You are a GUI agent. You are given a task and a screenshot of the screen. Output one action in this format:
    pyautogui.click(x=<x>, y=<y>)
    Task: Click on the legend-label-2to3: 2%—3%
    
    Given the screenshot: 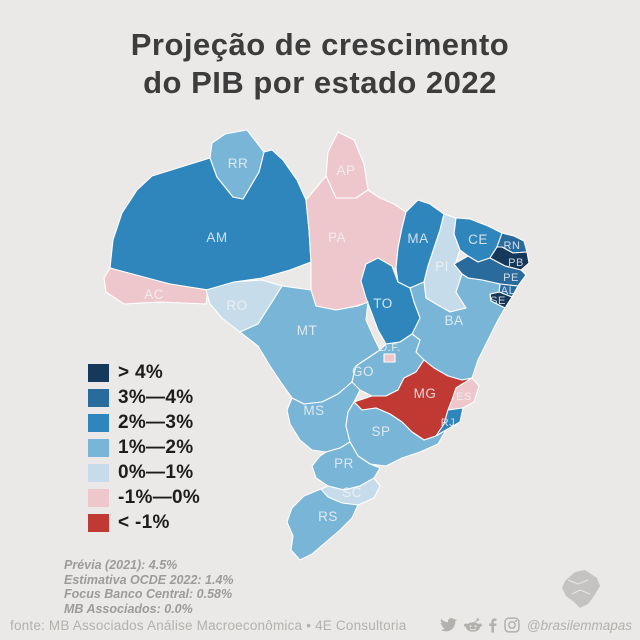 What is the action you would take?
    pyautogui.click(x=156, y=422)
    